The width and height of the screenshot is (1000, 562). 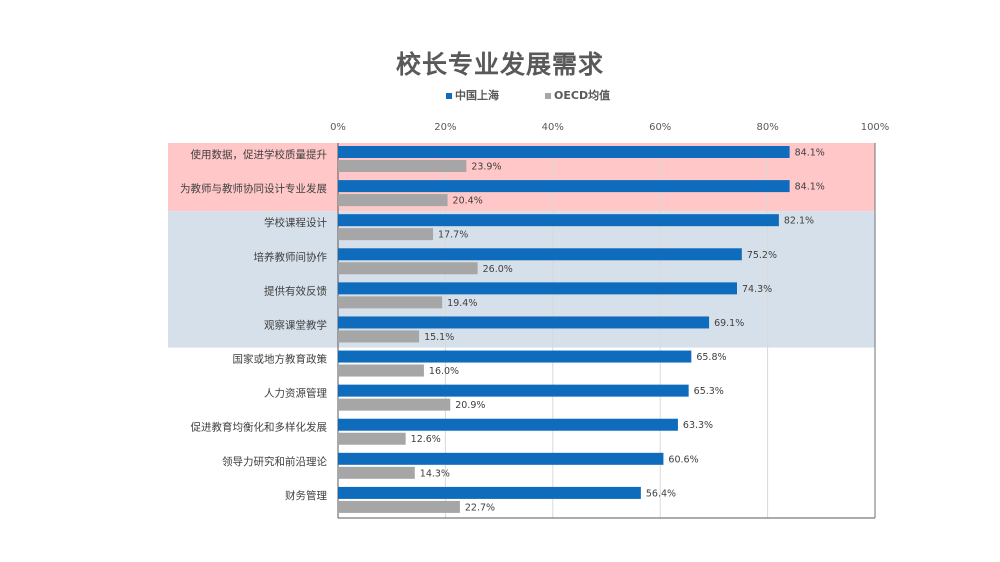 I want to click on category-label: 人力资源管理, so click(x=295, y=393).